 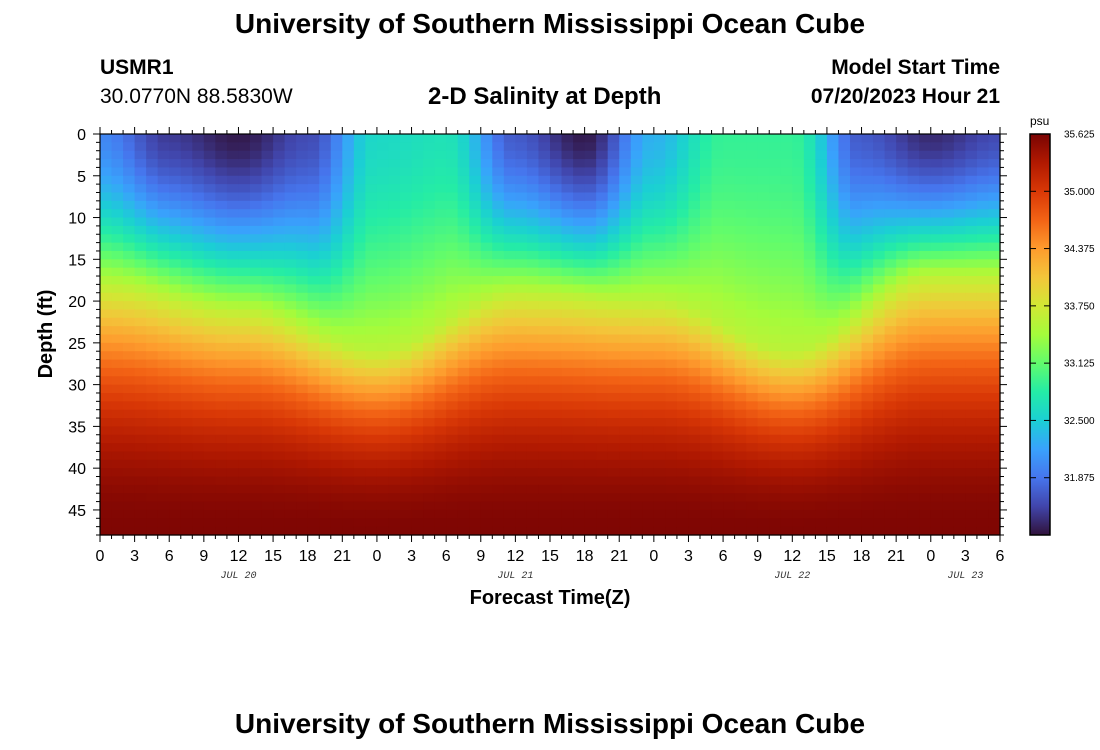 What do you see at coordinates (81, 177) in the screenshot?
I see `y-tick-label: 5` at bounding box center [81, 177].